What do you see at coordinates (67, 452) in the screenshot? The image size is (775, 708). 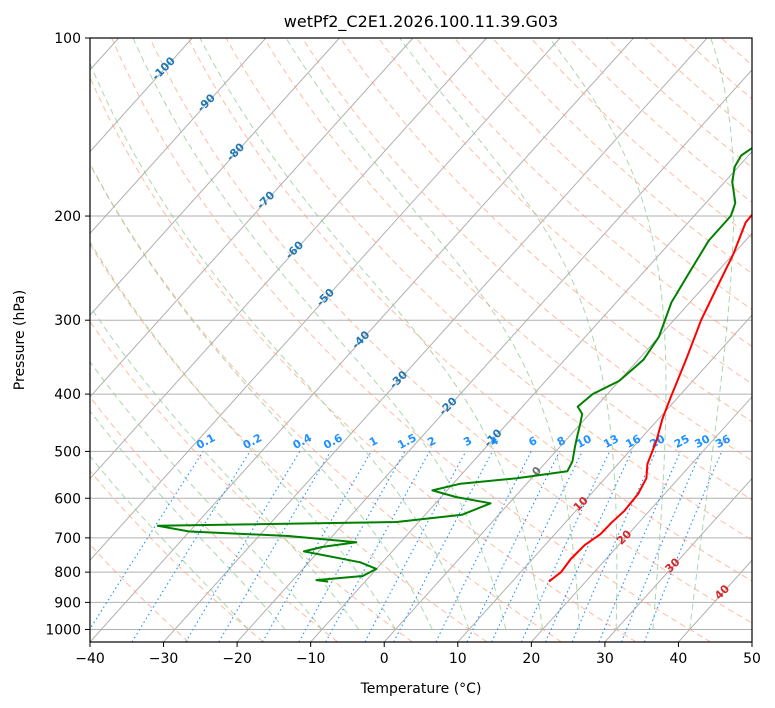 I see `y-tick-label: 500` at bounding box center [67, 452].